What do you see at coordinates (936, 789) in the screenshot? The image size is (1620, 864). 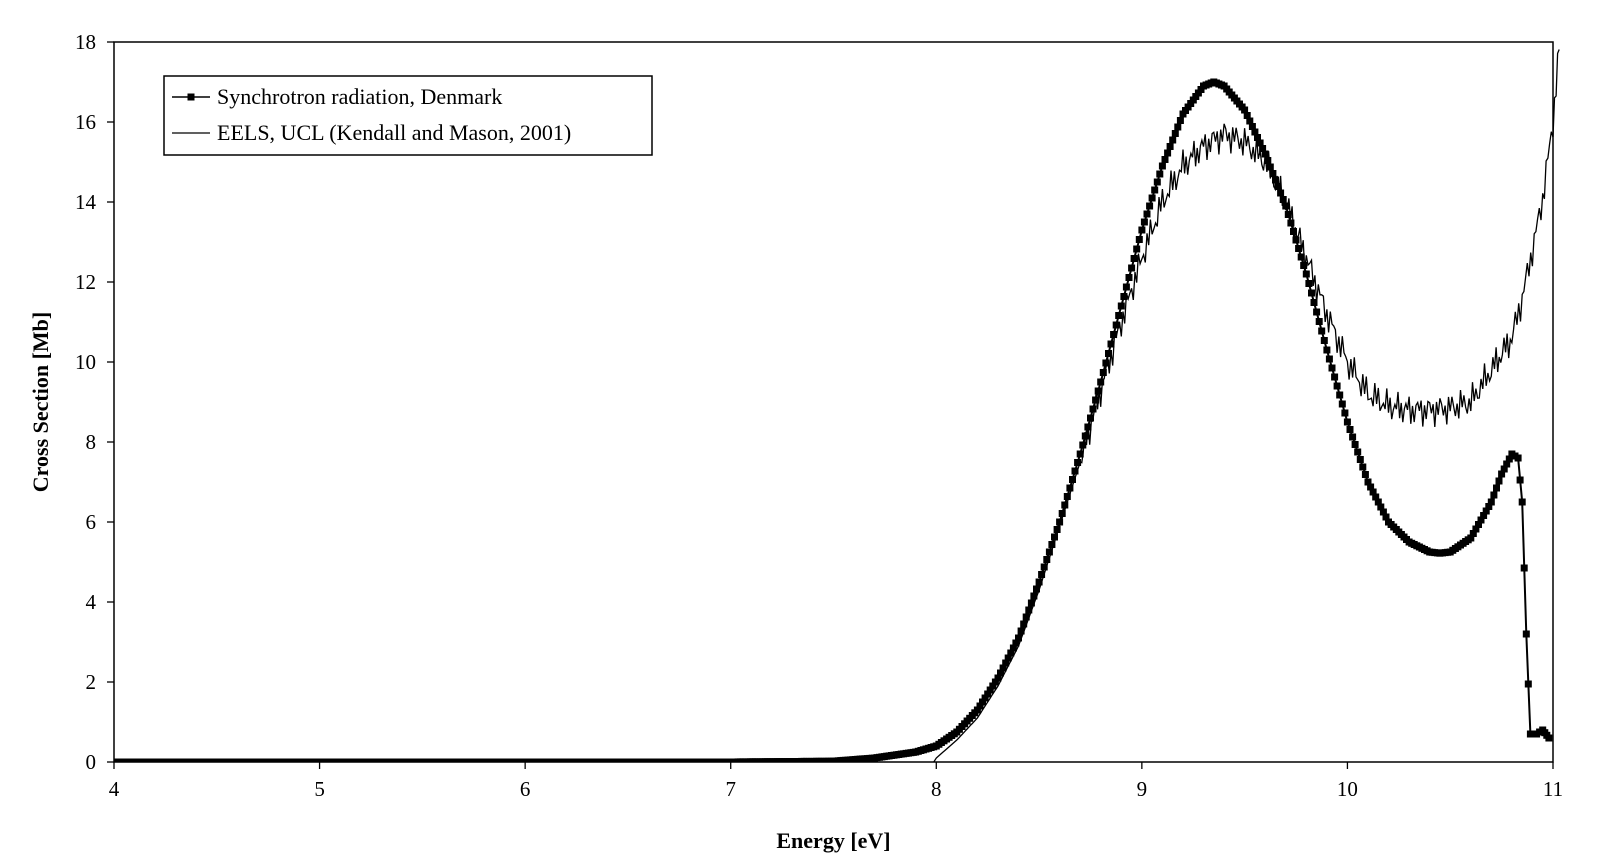 I see `x-tick-label: 8` at bounding box center [936, 789].